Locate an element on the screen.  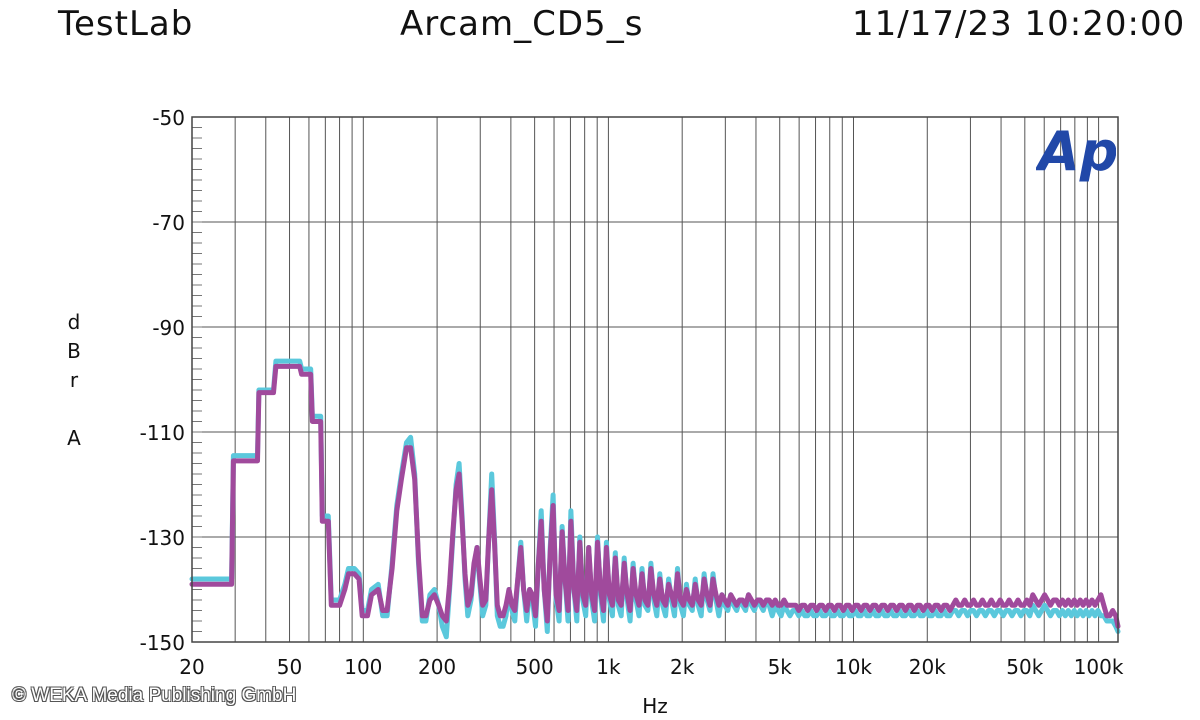
x-tick-label: 100k is located at coordinates (1099, 667).